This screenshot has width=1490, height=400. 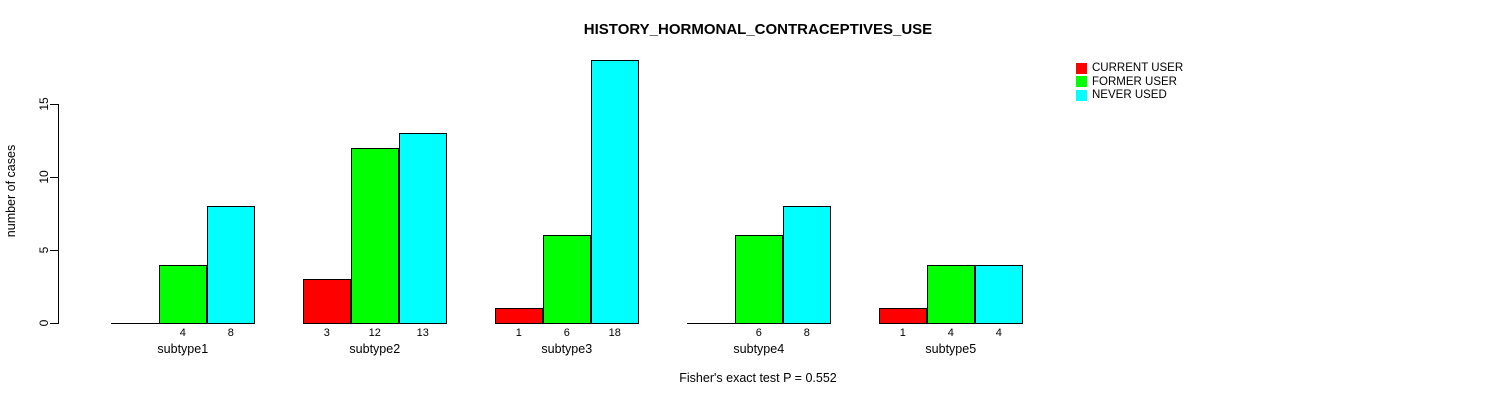 I want to click on legend: CURRENT USER FORMER USER NEVER USED, so click(x=1129, y=81).